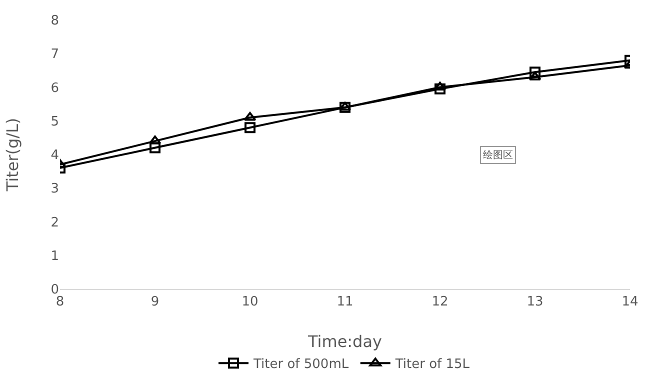  What do you see at coordinates (432, 364) in the screenshot?
I see `legend-label: Titer of 15L` at bounding box center [432, 364].